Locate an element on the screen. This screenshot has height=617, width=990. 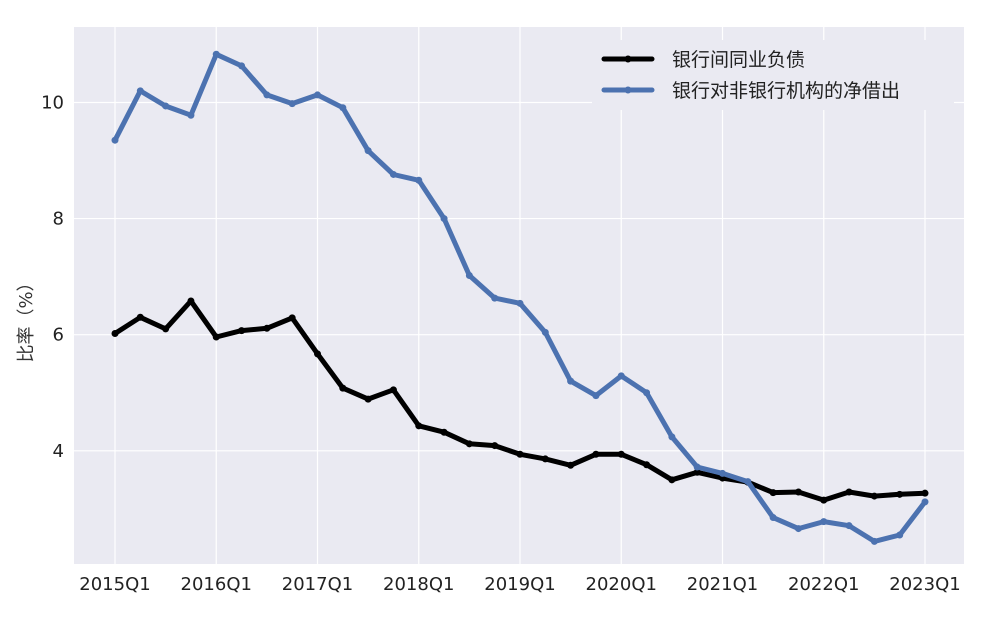
legend-background is located at coordinates (773, 75).